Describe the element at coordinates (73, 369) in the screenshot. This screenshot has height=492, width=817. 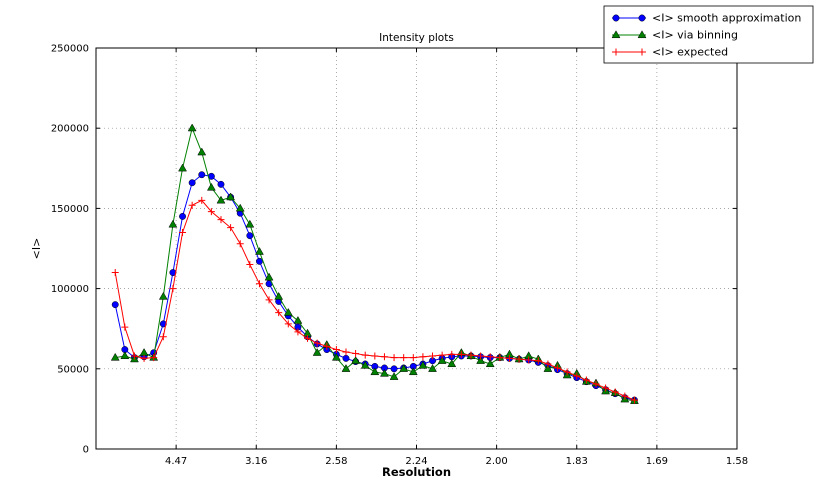
I see `y-tick-label: 50000` at that location.